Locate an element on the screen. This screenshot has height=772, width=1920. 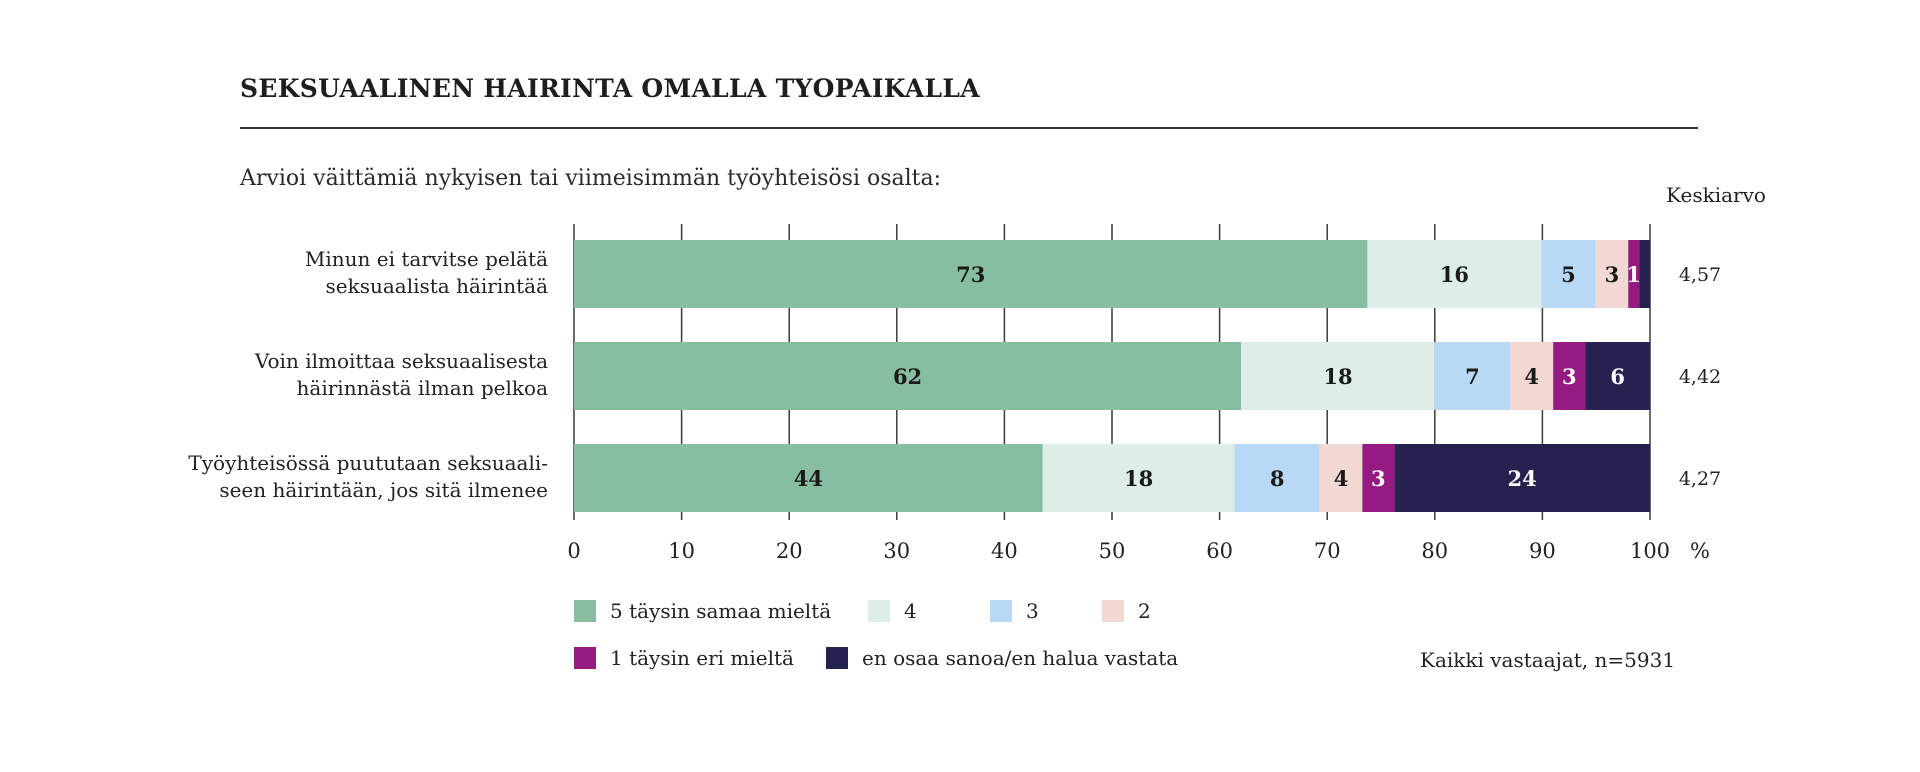
mean-value: 4,27 is located at coordinates (1700, 479).